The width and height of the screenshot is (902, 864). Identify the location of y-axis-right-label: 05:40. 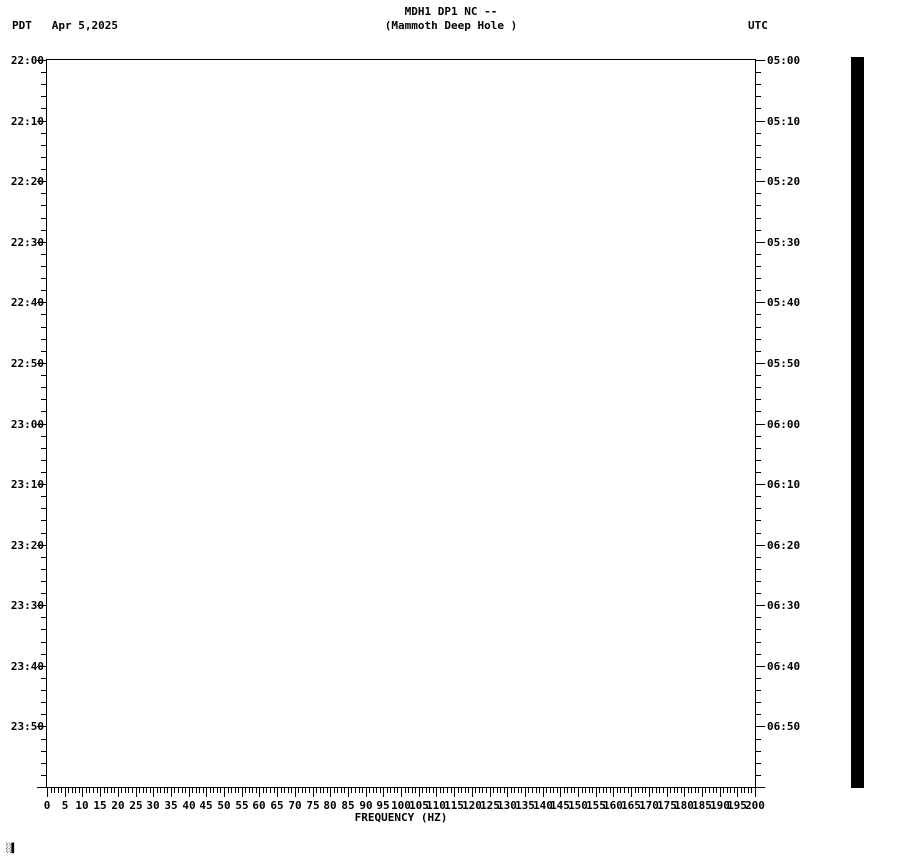
(784, 302).